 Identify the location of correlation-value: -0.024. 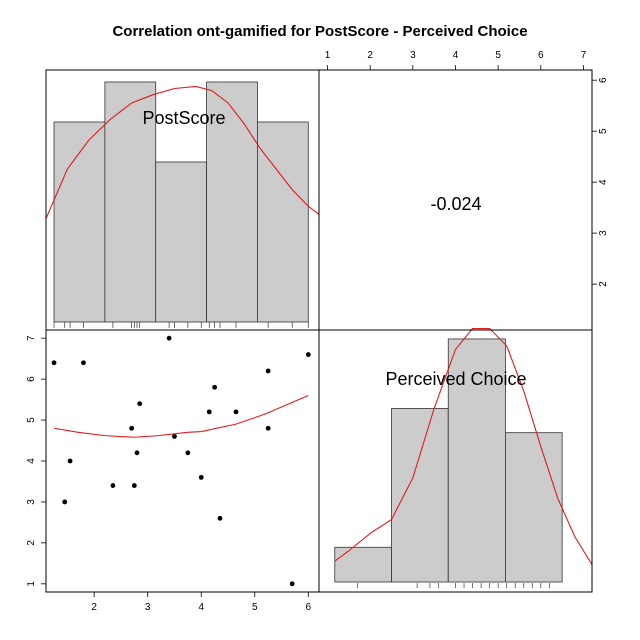
(455, 204).